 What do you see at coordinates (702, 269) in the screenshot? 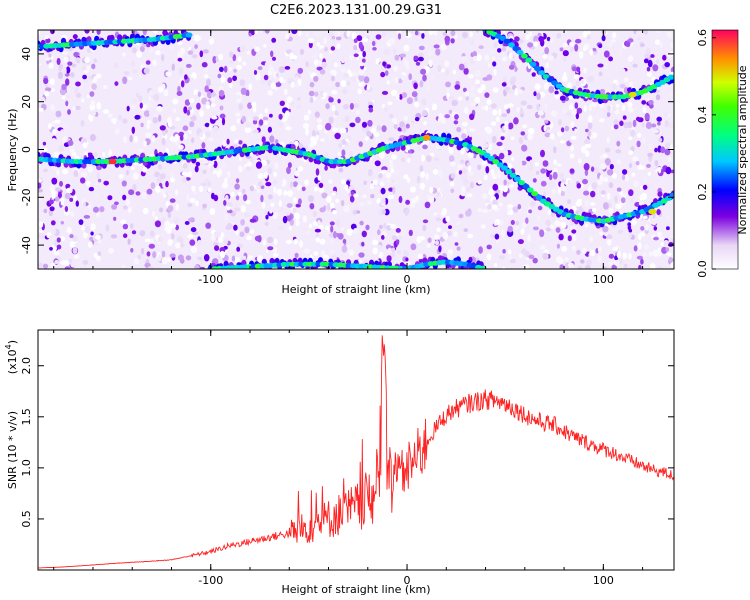
I see `colorbar-tick-label: 0.0` at bounding box center [702, 269].